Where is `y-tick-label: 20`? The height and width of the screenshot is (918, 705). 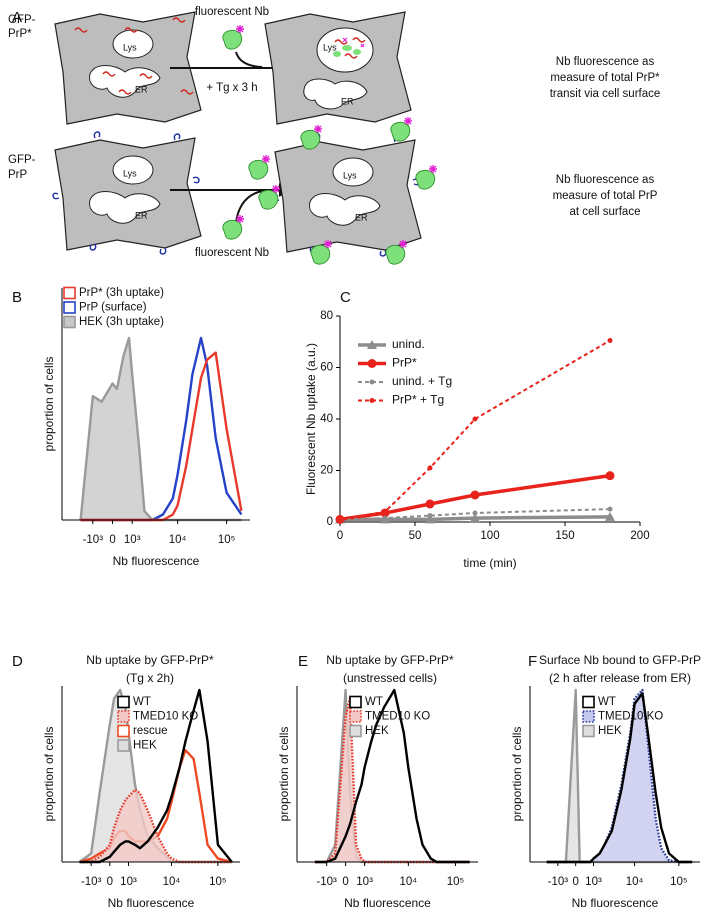
y-tick-label: 20 is located at coordinates (326, 471).